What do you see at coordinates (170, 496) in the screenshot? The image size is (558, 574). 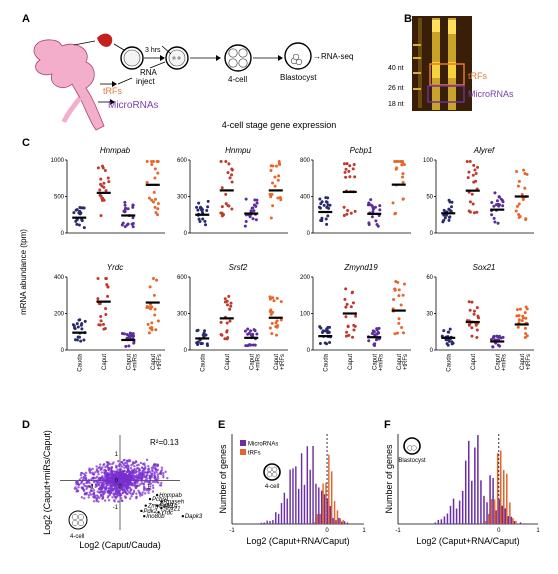 I see `gene-label: Hnmpab` at bounding box center [170, 496].